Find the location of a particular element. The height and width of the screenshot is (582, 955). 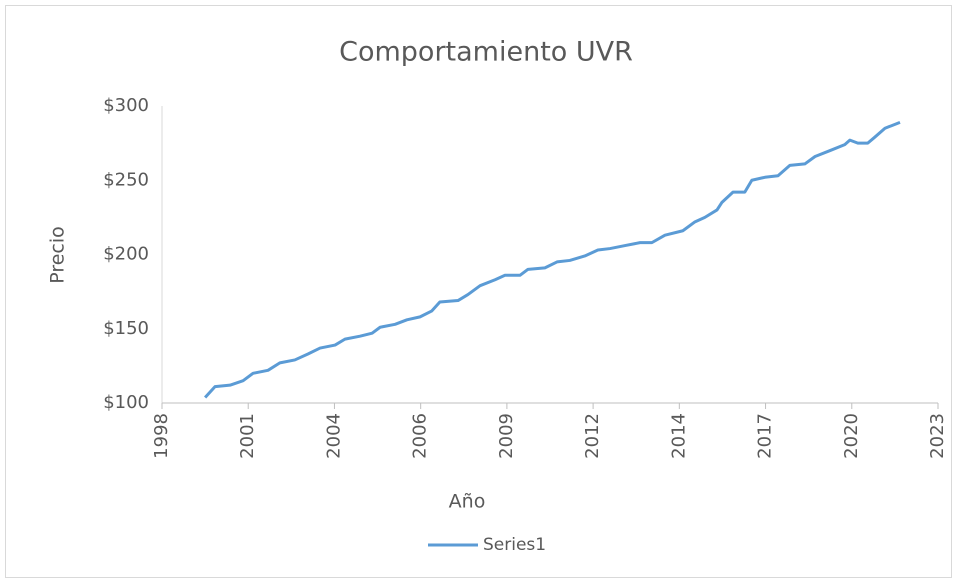

y-axis-label: Precio is located at coordinates (58, 255).